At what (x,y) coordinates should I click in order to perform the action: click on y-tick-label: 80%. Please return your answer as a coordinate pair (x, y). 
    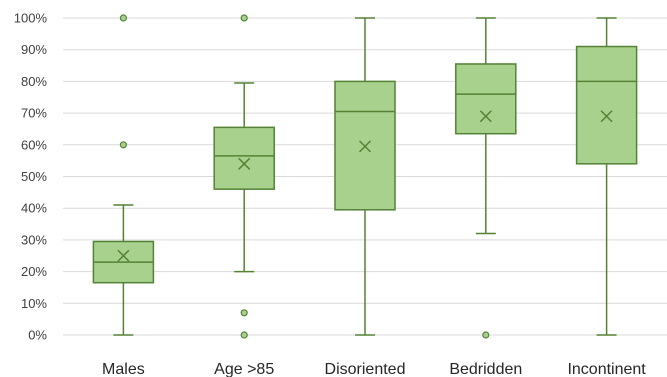
    Looking at the image, I should click on (34, 81).